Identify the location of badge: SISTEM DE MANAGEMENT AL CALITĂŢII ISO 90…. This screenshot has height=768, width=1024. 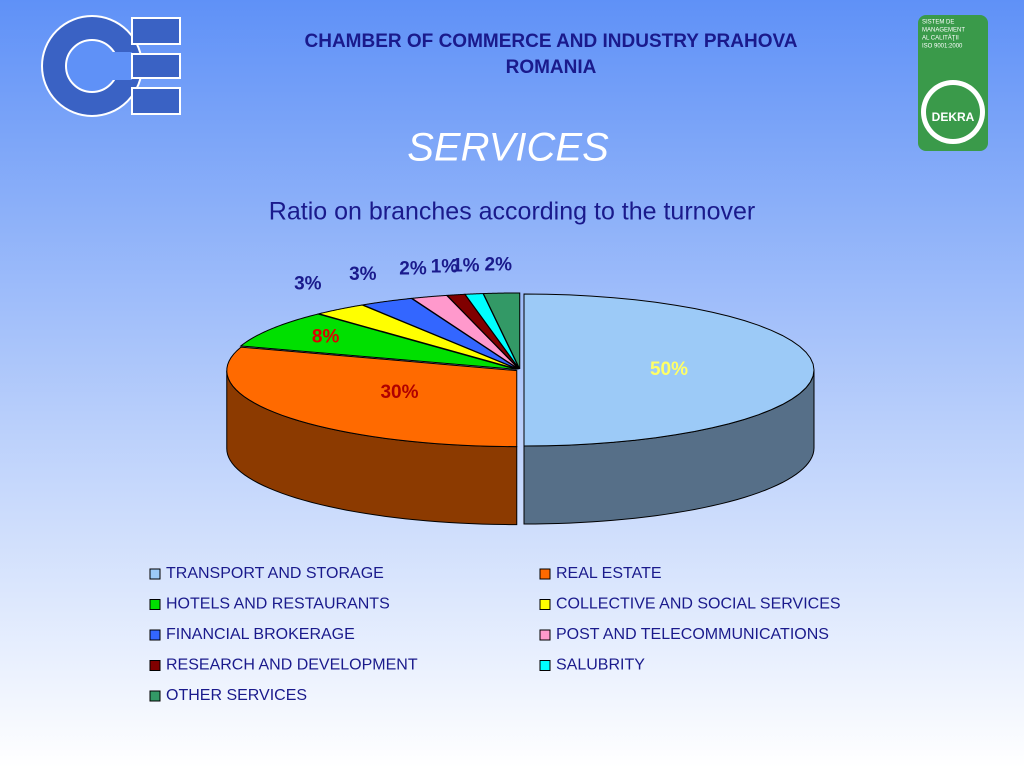
(953, 83).